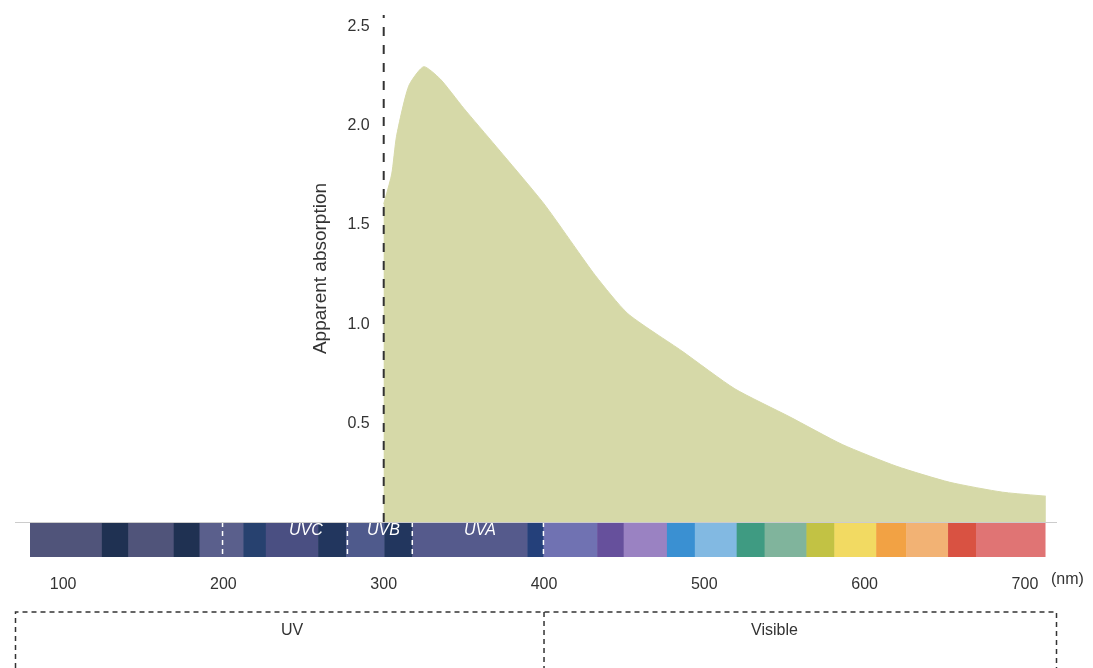 This screenshot has height=668, width=1093. What do you see at coordinates (306, 529) in the screenshot?
I see `annotation: UVC` at bounding box center [306, 529].